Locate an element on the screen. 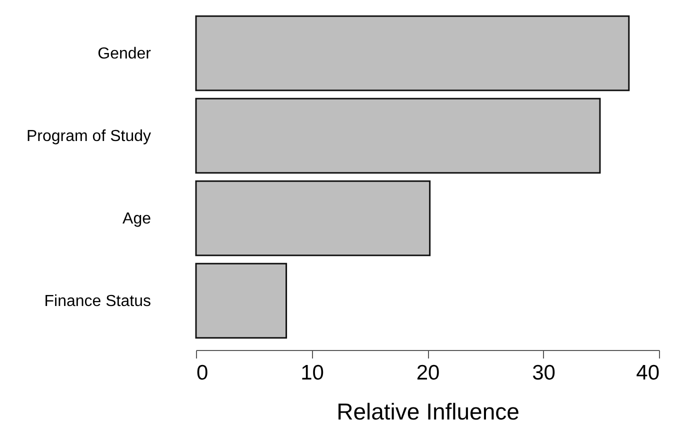  x-axis-title: Relative Influence is located at coordinates (428, 411).